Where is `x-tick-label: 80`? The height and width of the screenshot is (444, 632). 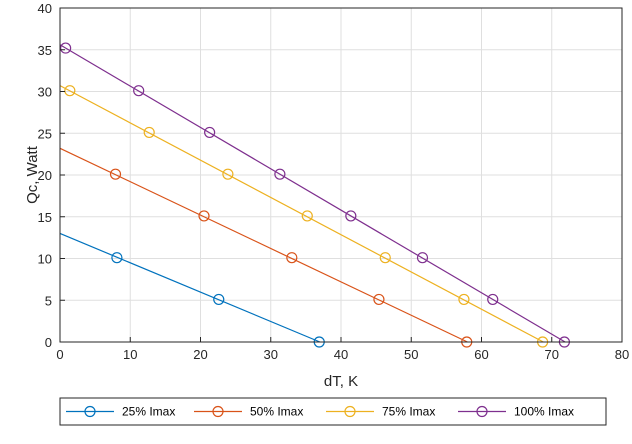
x-tick-label: 80 is located at coordinates (622, 354).